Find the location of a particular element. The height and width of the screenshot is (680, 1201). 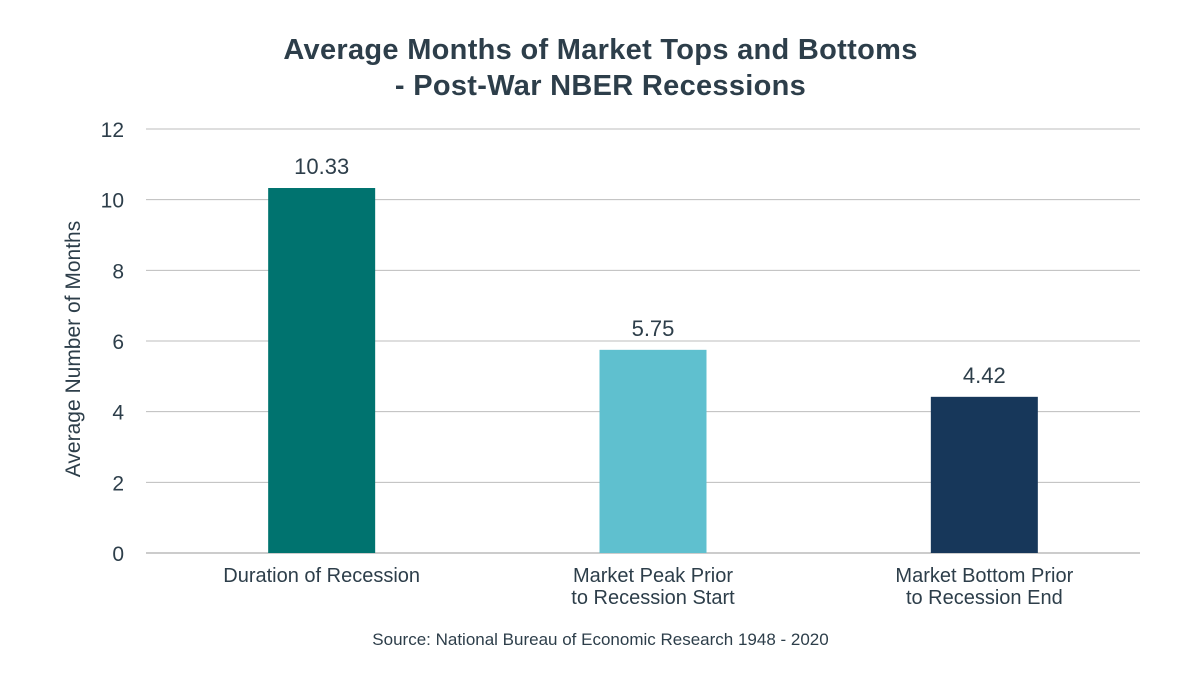

x-tick-label: Market Peak Prior to Recession Start is located at coordinates (653, 587).